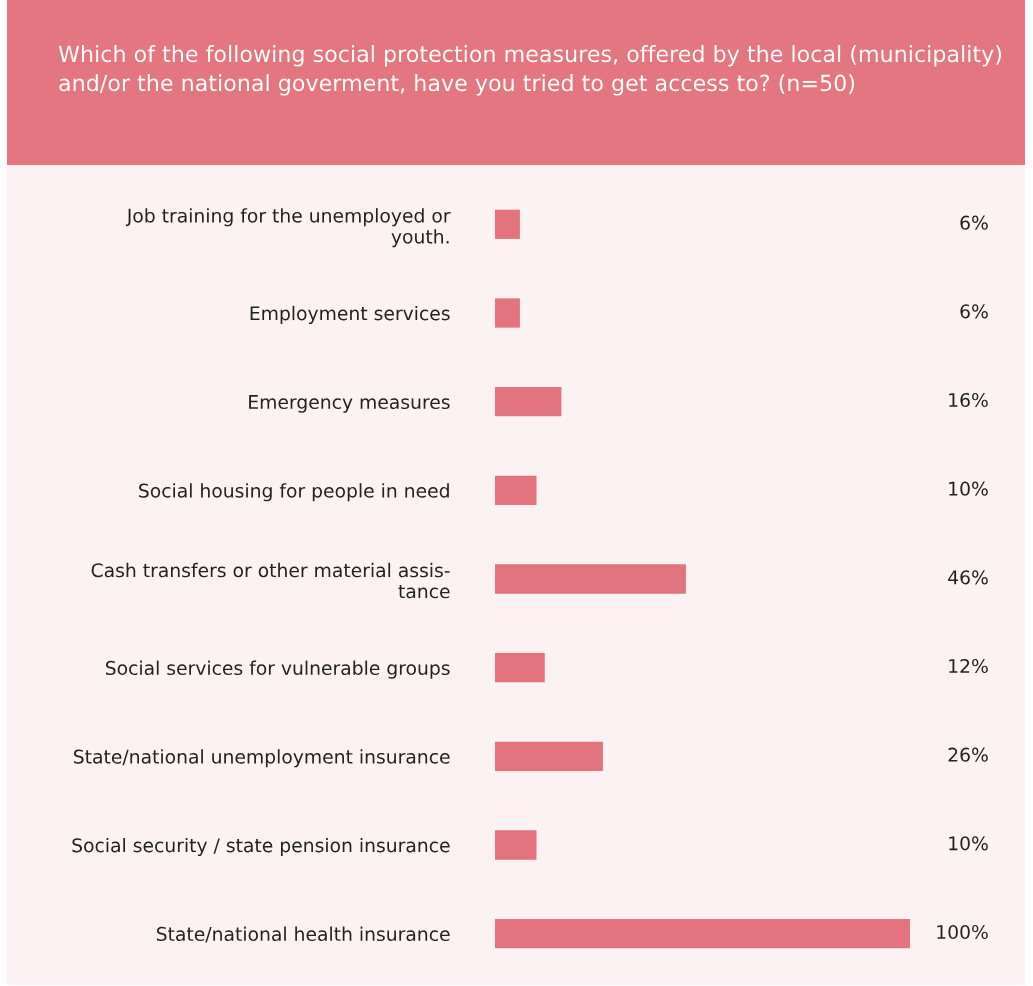  I want to click on y-tick-label: Employment services, so click(350, 315).